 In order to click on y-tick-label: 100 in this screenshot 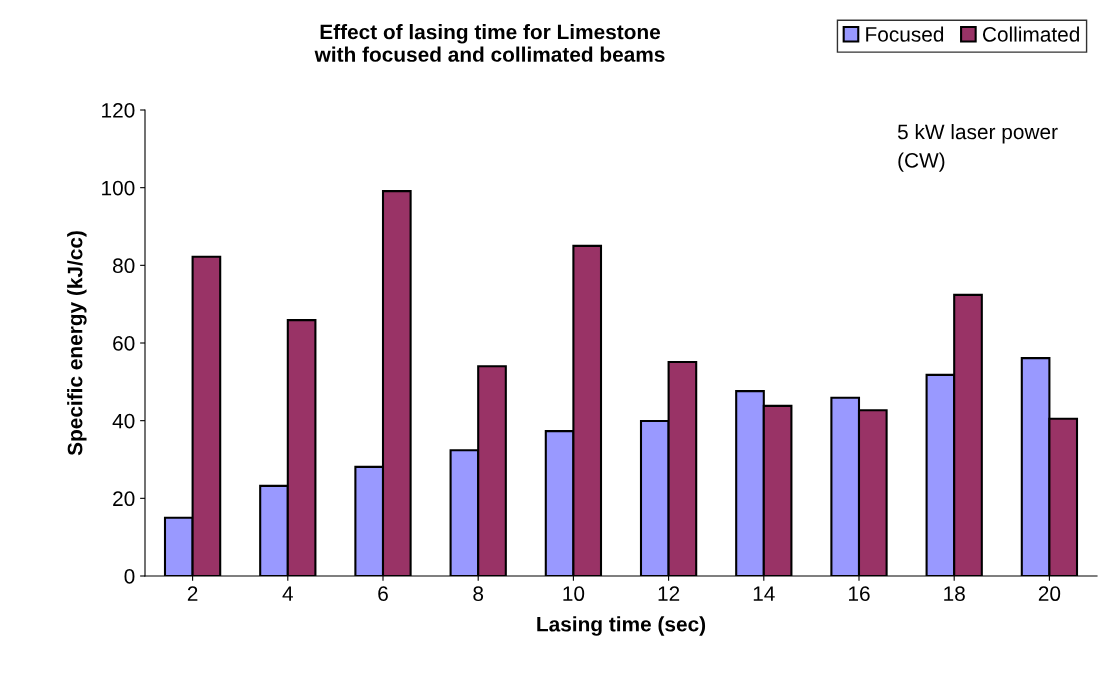, I will do `click(118, 188)`.